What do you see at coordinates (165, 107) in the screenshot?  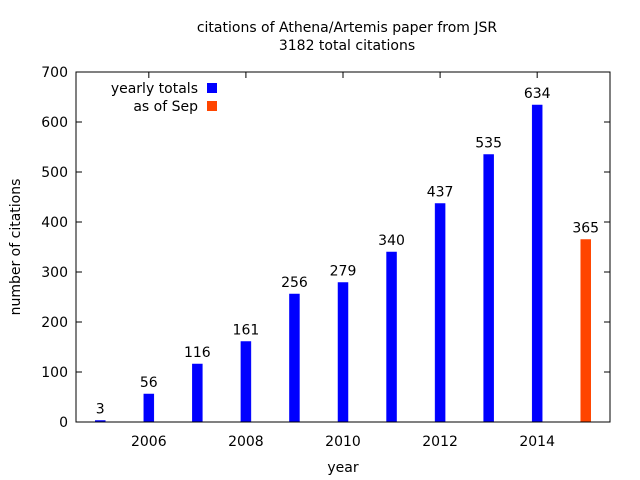 I see `legend-label-1: as of Sep` at bounding box center [165, 107].